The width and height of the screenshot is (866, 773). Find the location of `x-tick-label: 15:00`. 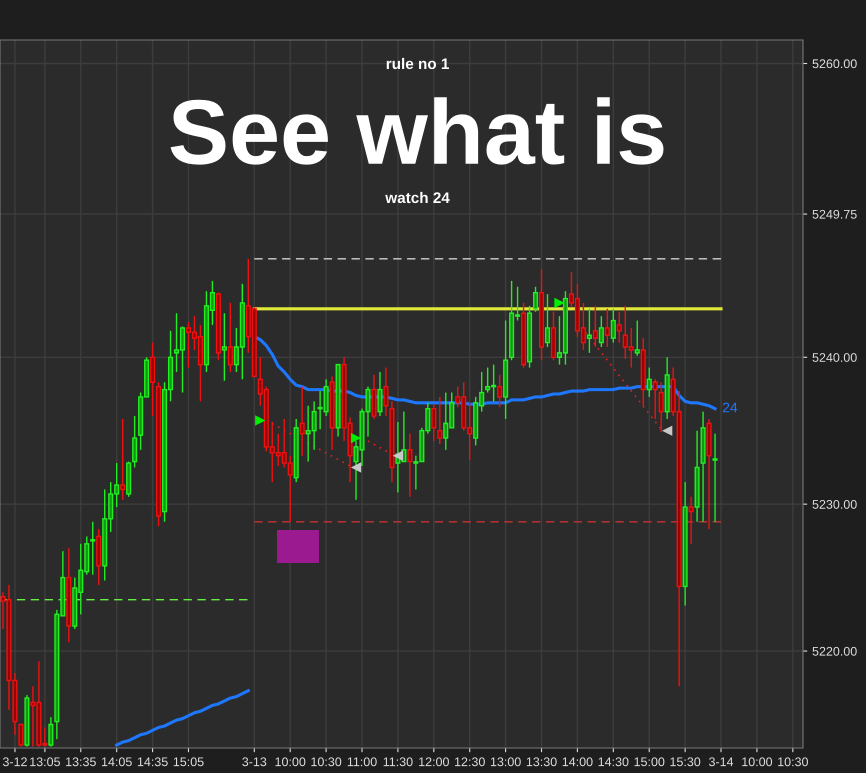

x-tick-label: 15:00 is located at coordinates (649, 761).